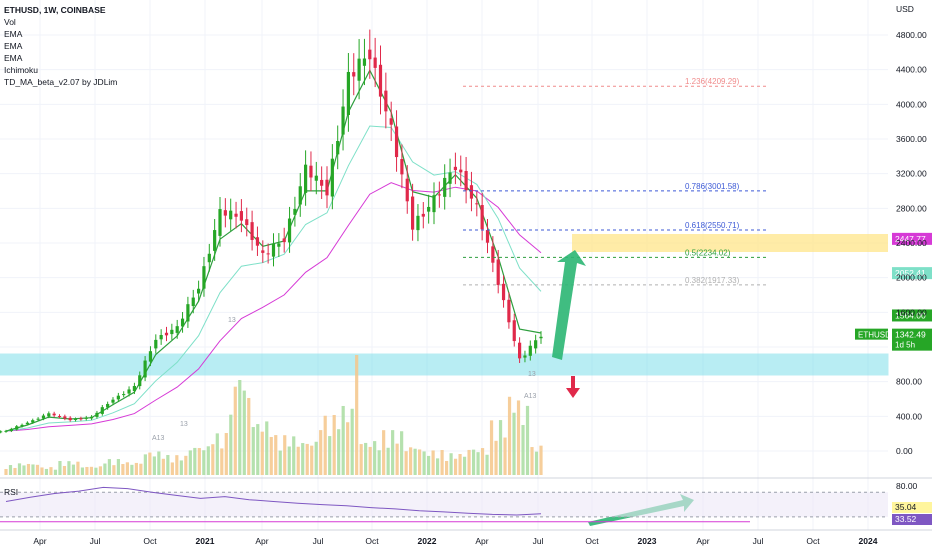 The height and width of the screenshot is (555, 932). What do you see at coordinates (427, 541) in the screenshot?
I see `x-tick-label: 2022` at bounding box center [427, 541].